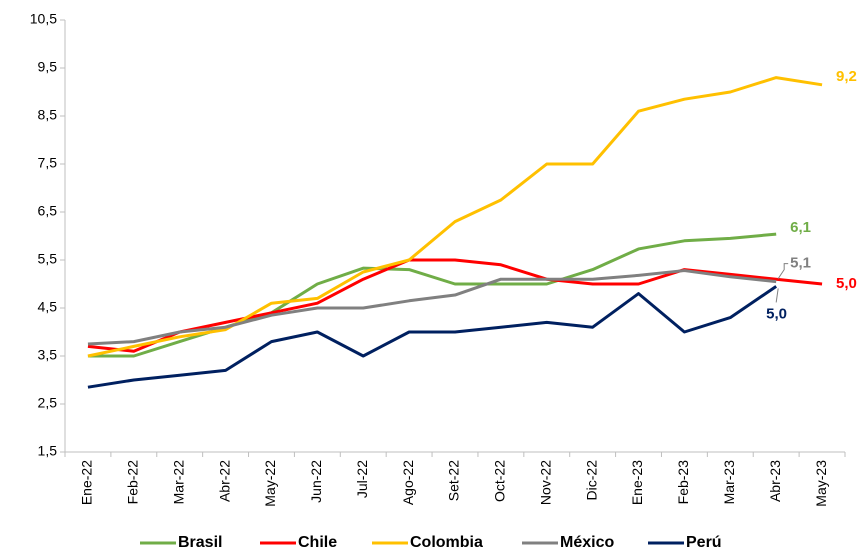 Image resolution: width=865 pixels, height=553 pixels. What do you see at coordinates (821, 483) in the screenshot?
I see `x-tick-label: May-23` at bounding box center [821, 483].